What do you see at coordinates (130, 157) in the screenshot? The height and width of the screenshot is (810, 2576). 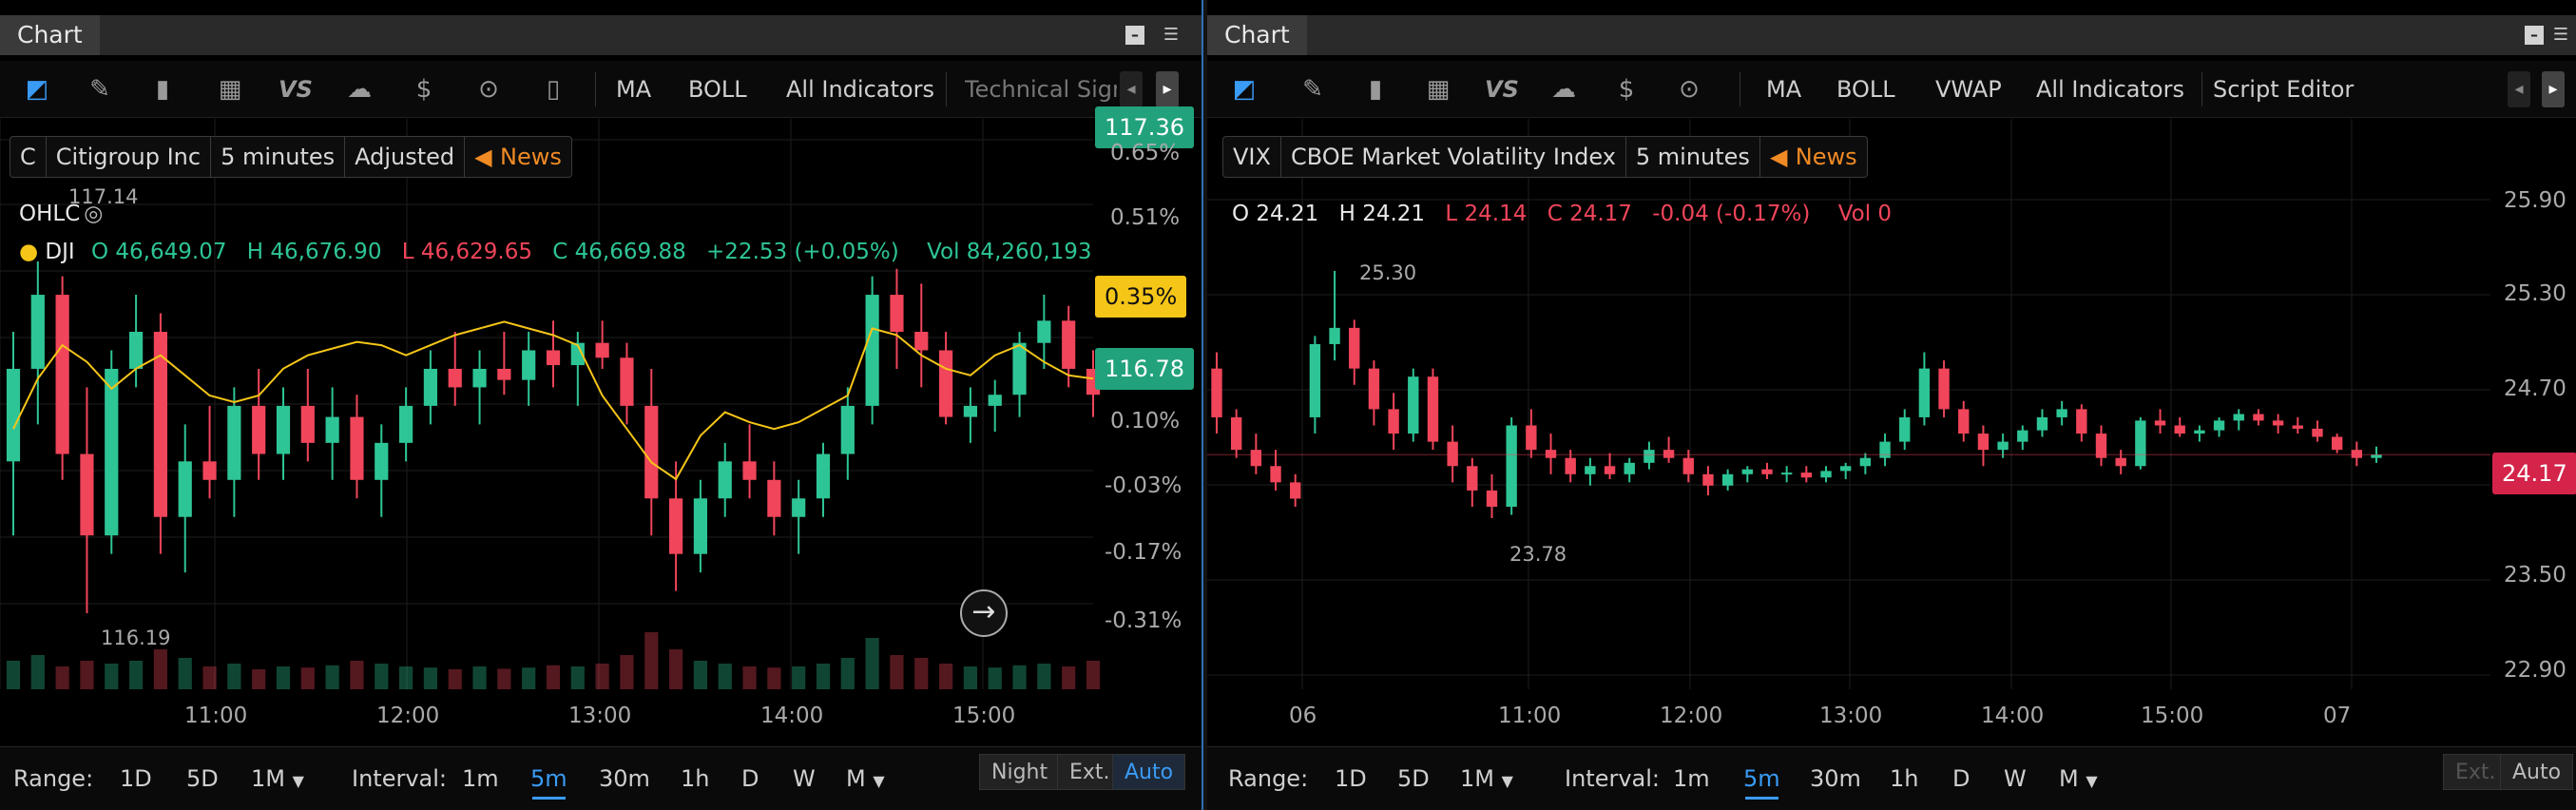 I see `symbol-name: Citigroup Inc` at bounding box center [130, 157].